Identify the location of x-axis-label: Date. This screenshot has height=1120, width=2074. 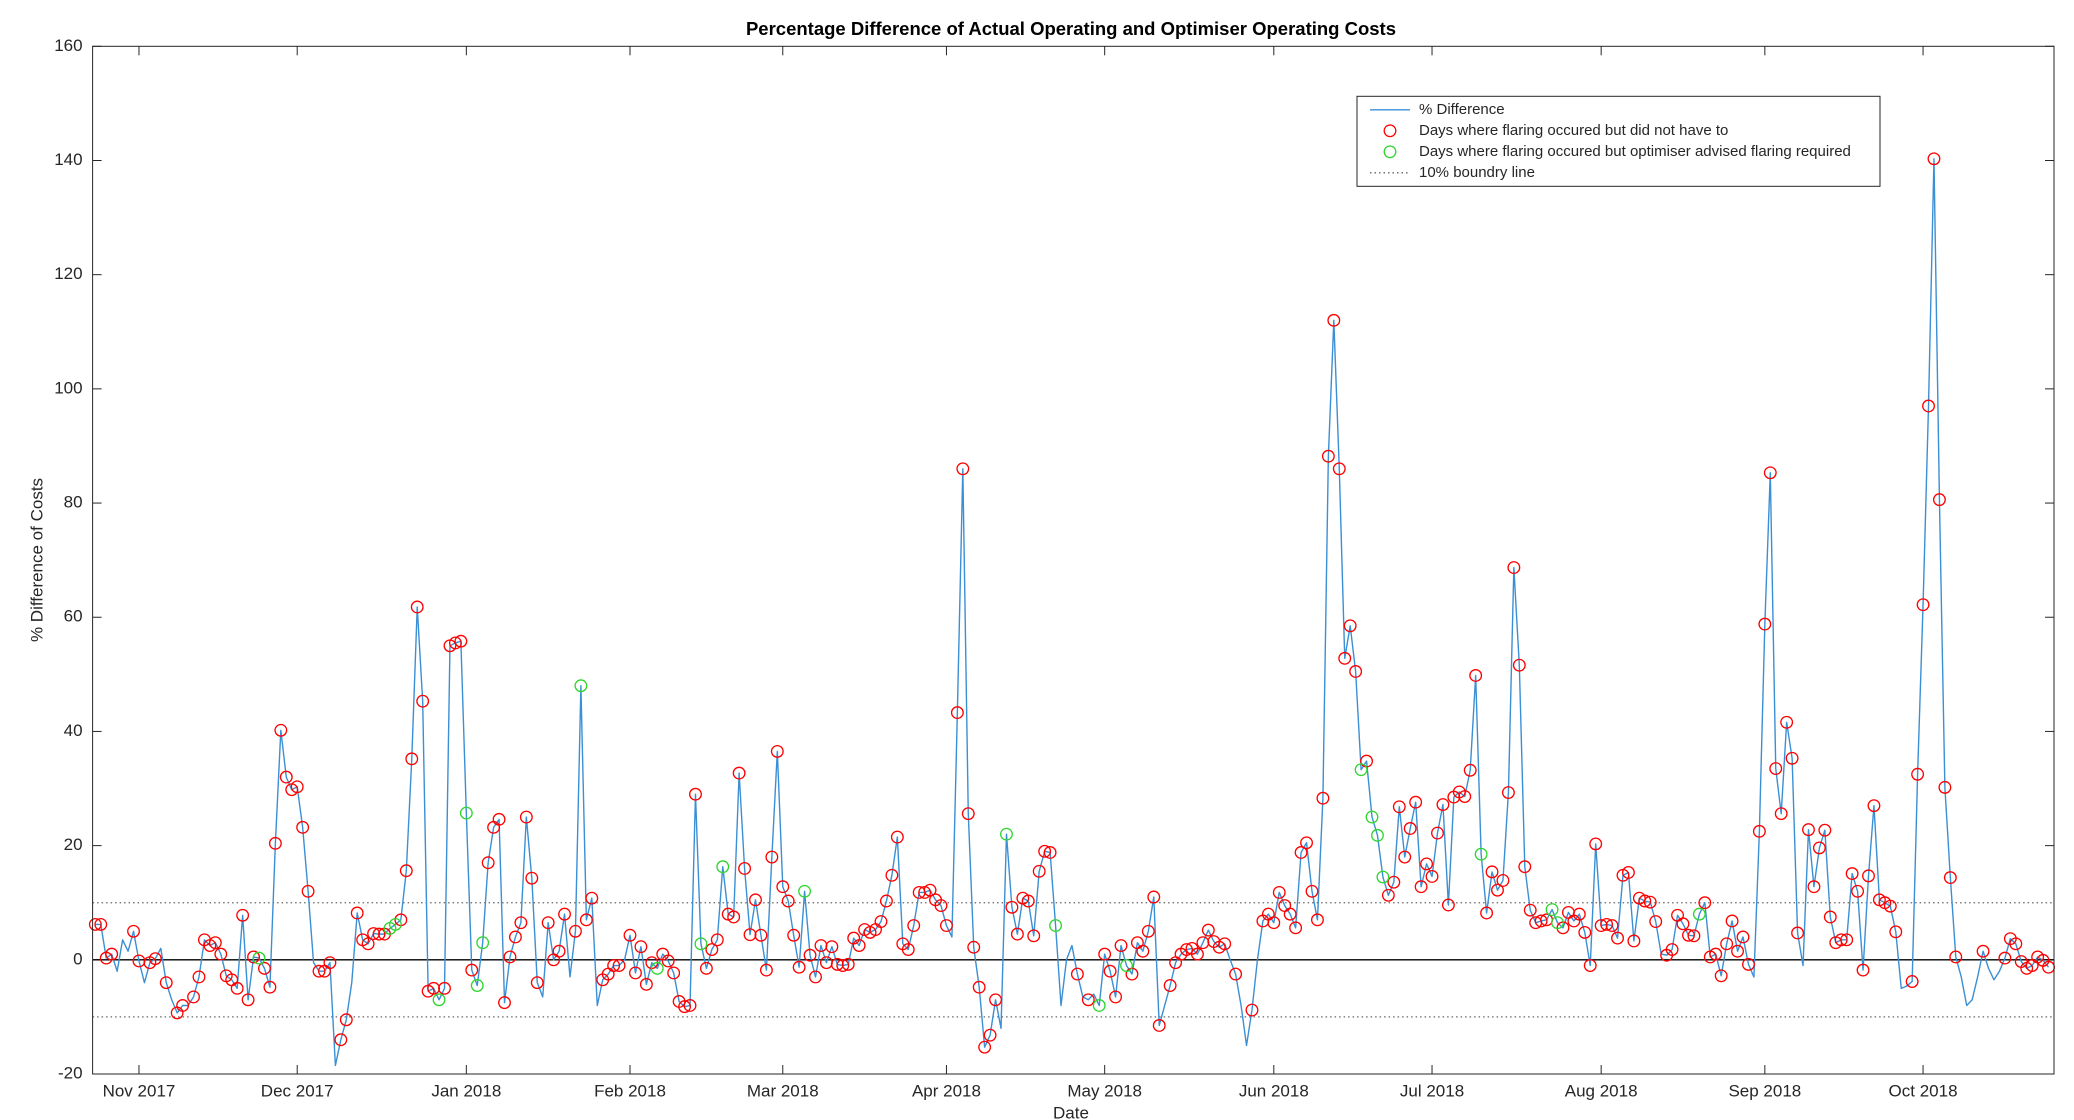
(1071, 1111).